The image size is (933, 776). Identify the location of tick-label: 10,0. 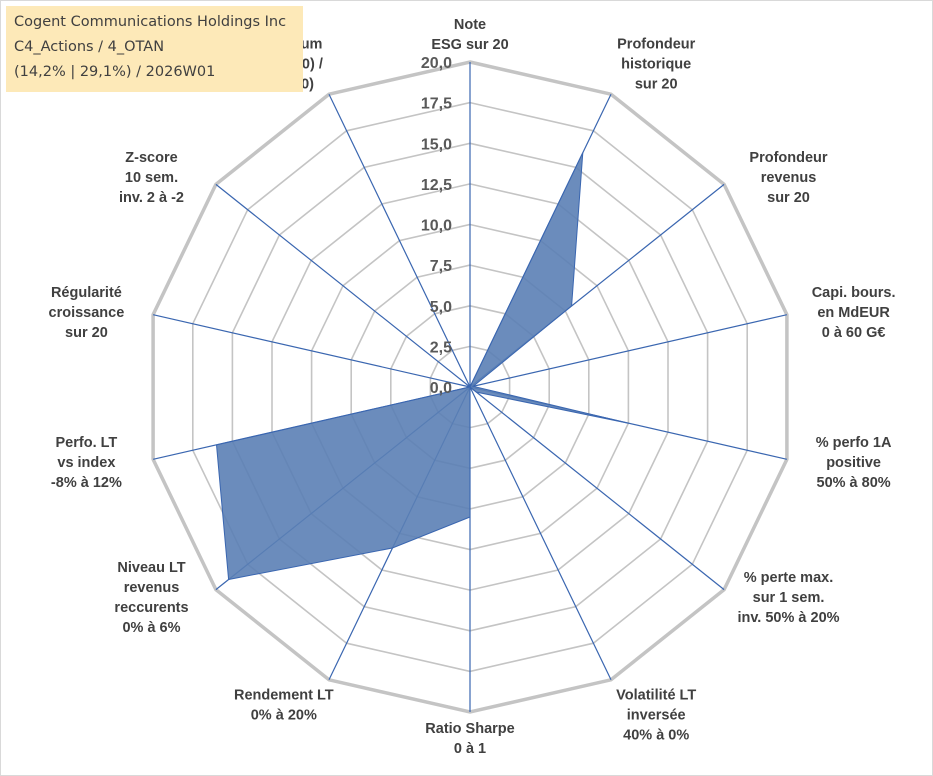
(436, 226).